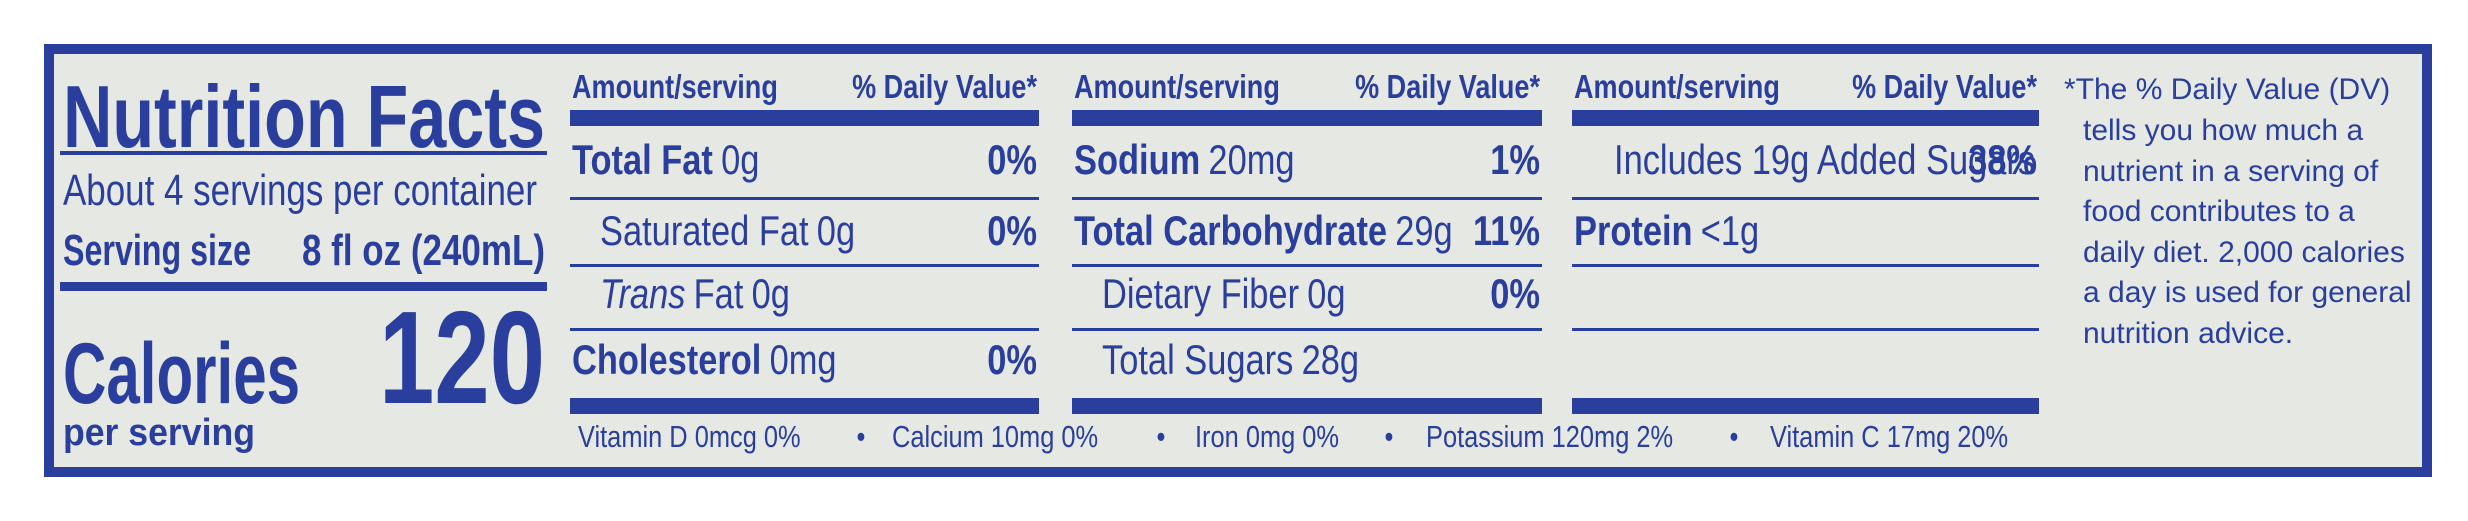 The height and width of the screenshot is (521, 2468). What do you see at coordinates (1267, 437) in the screenshot?
I see `micronutrient: Iron 0mg 0%` at bounding box center [1267, 437].